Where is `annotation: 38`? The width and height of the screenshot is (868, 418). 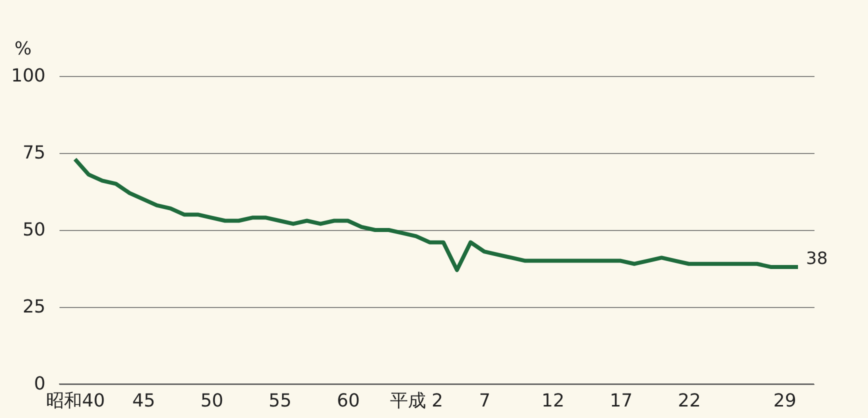
annotation: 38 is located at coordinates (817, 258).